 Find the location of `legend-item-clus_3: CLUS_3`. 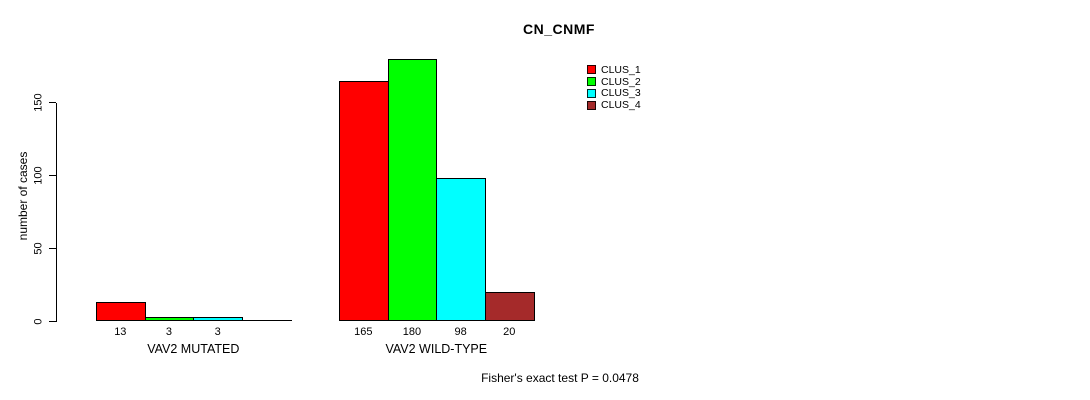

legend-item-clus_3: CLUS_3 is located at coordinates (614, 94).